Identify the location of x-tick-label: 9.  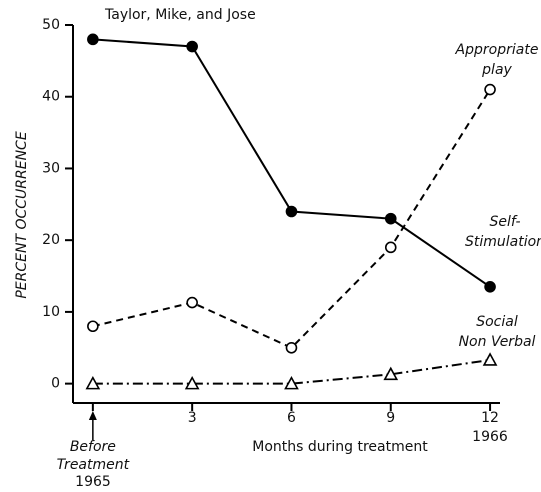
(390, 418).